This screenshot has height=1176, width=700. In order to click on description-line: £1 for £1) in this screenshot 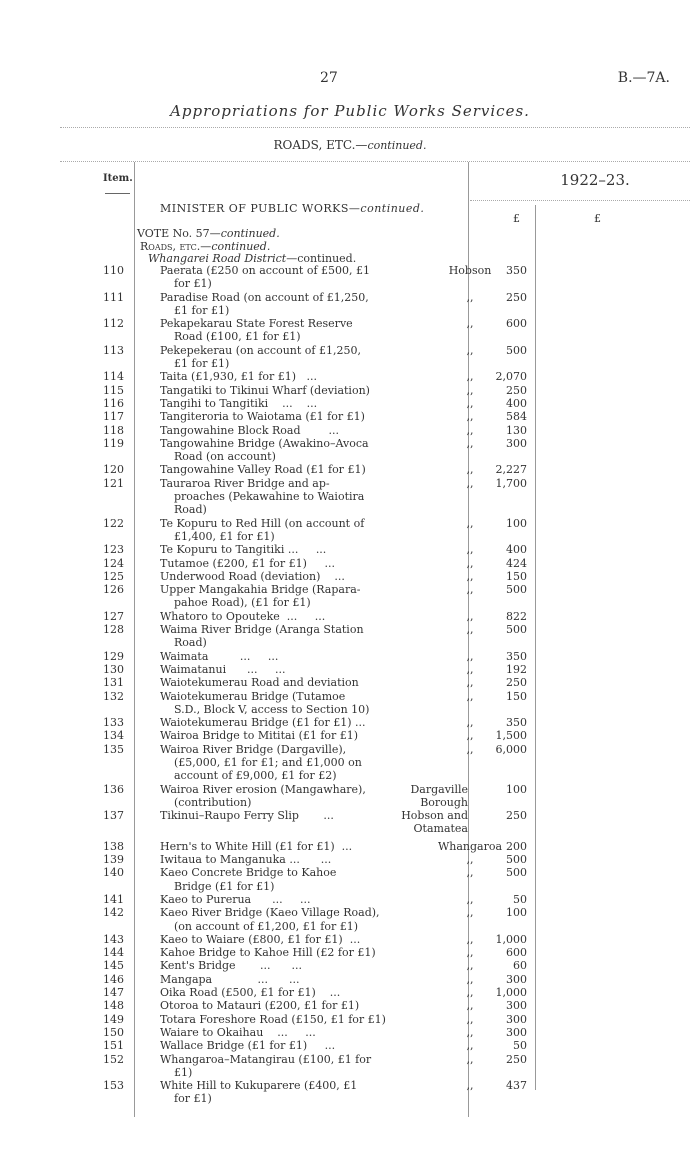, I will do `click(202, 364)`.